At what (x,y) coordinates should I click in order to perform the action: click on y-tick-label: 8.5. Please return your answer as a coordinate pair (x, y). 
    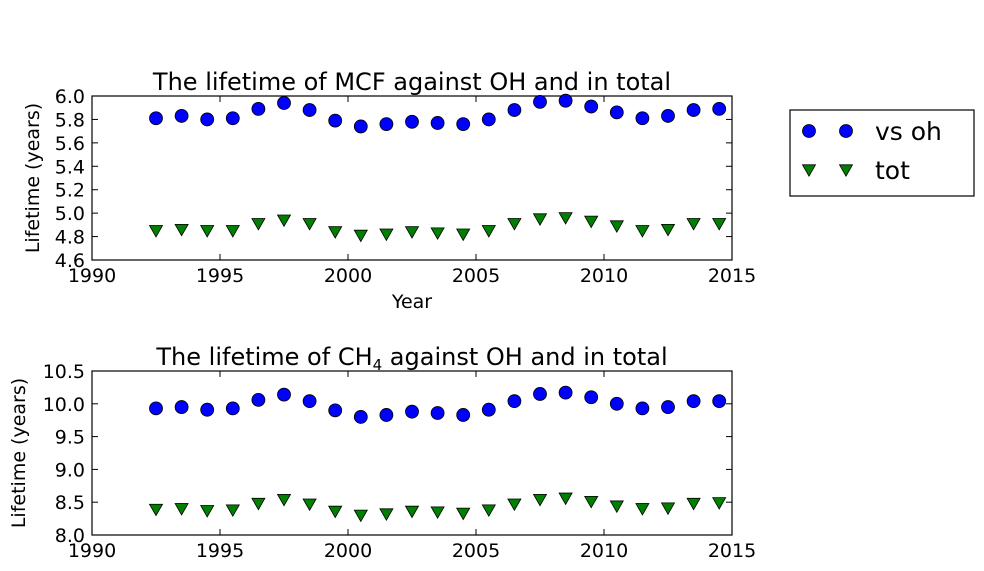
    Looking at the image, I should click on (70, 503).